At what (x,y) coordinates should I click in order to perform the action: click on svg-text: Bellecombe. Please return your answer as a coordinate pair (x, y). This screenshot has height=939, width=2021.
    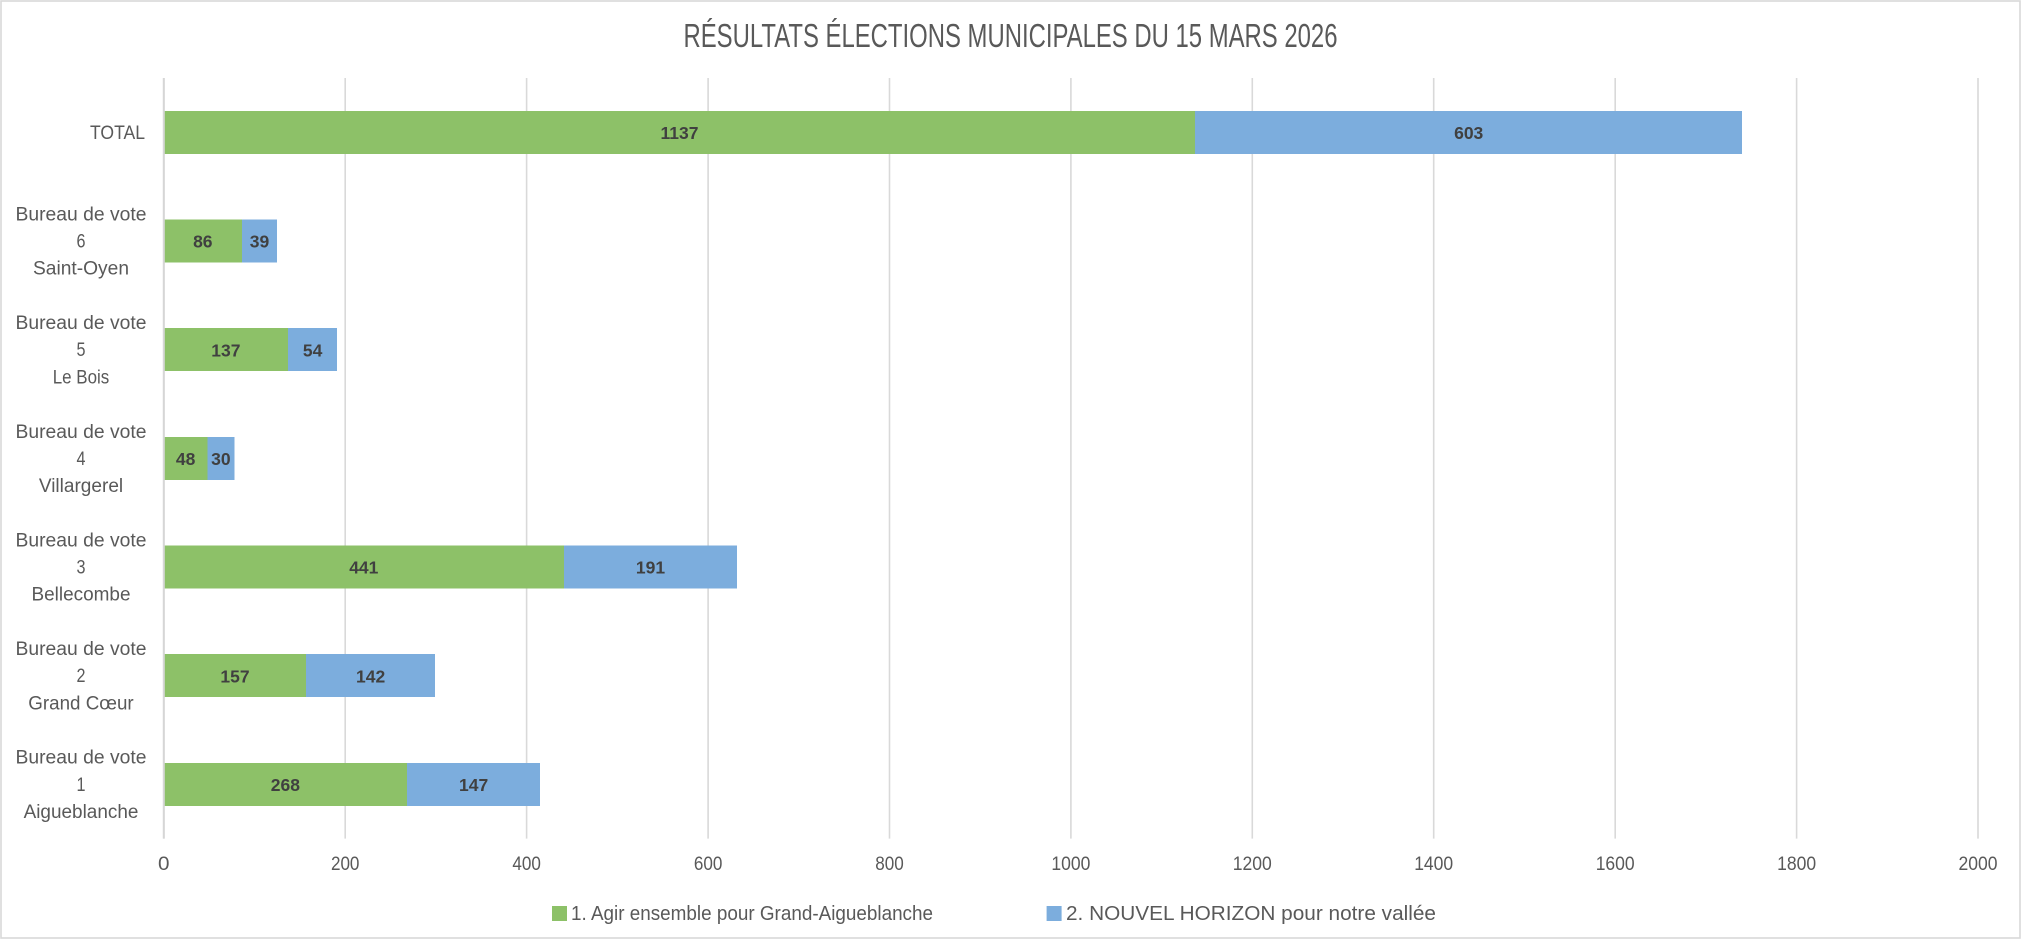
    Looking at the image, I should click on (81, 595).